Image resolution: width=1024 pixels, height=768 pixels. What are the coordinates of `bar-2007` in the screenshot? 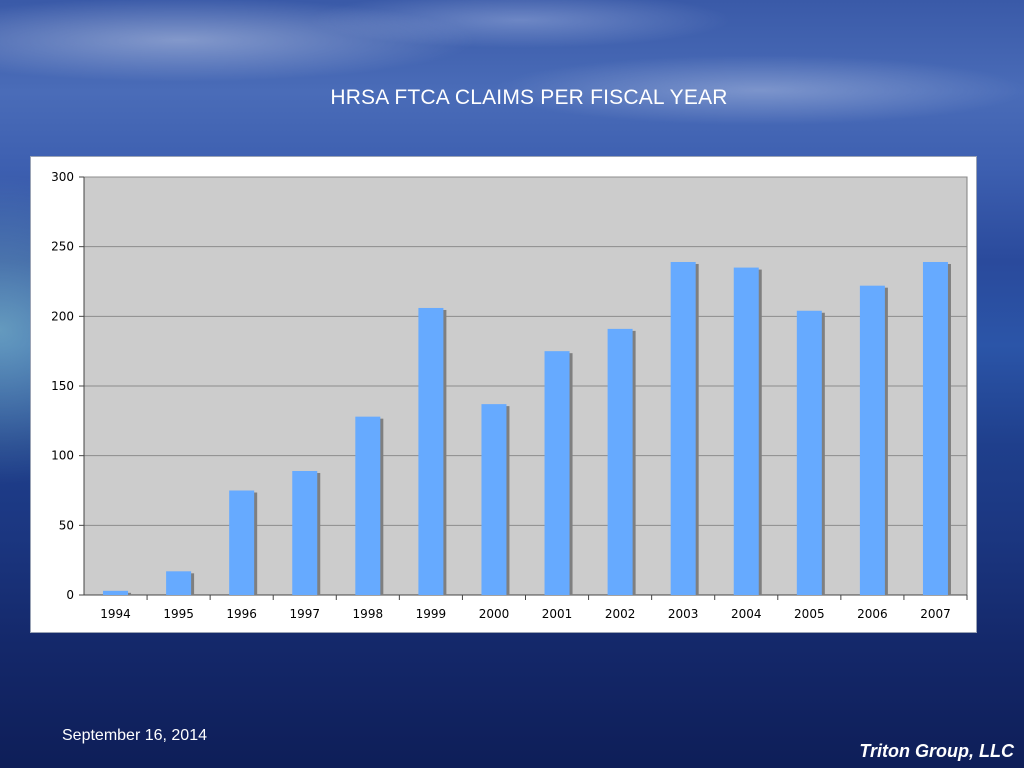 It's located at (935, 428).